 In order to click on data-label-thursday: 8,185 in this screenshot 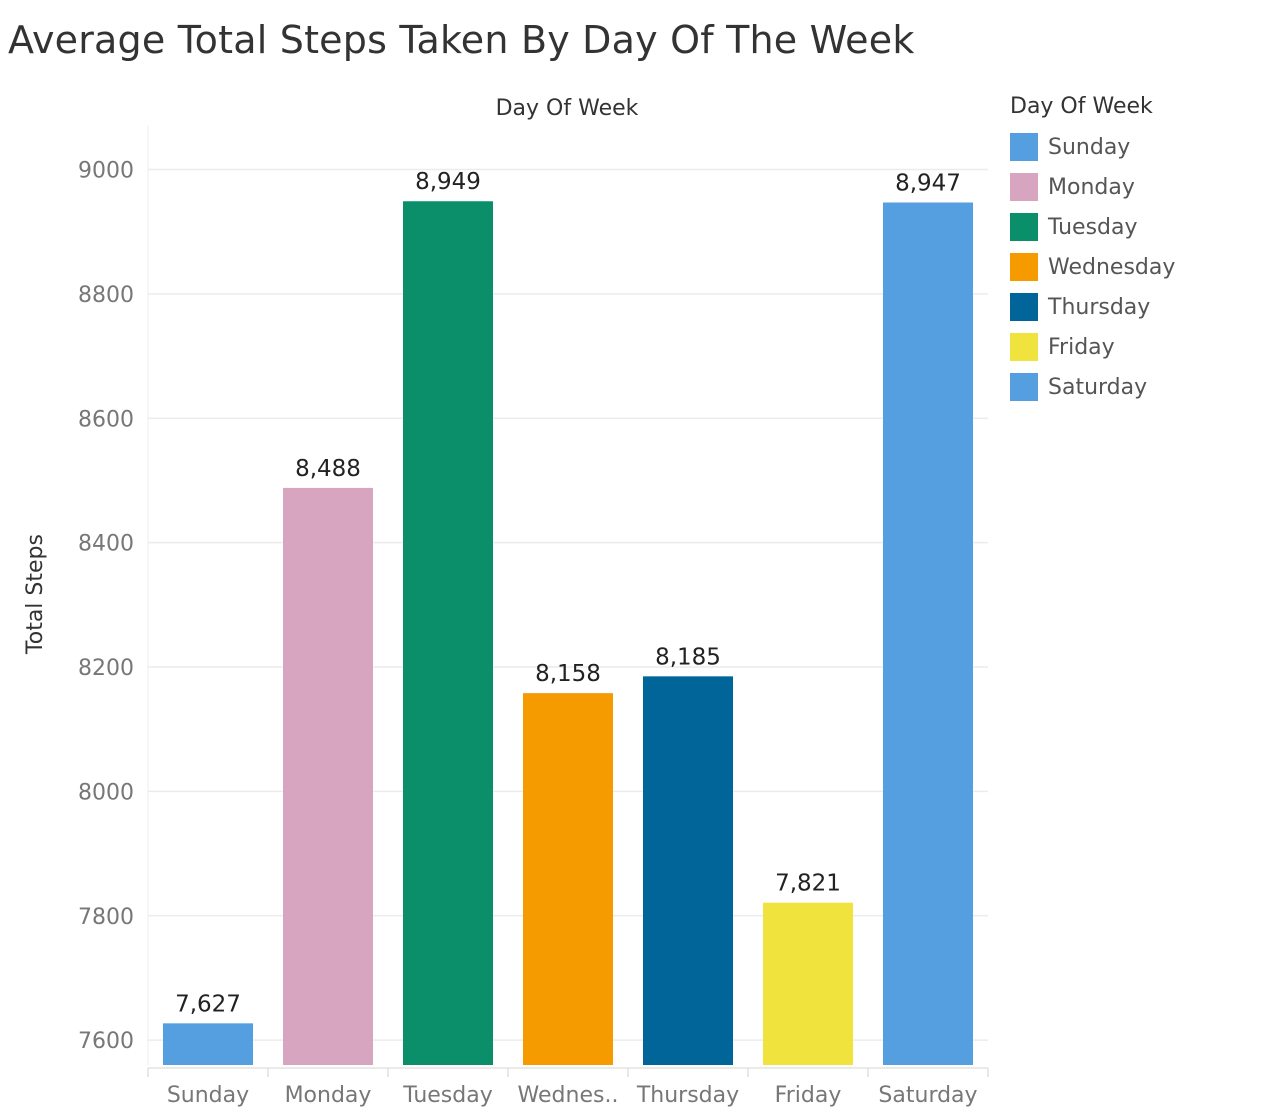, I will do `click(688, 657)`.